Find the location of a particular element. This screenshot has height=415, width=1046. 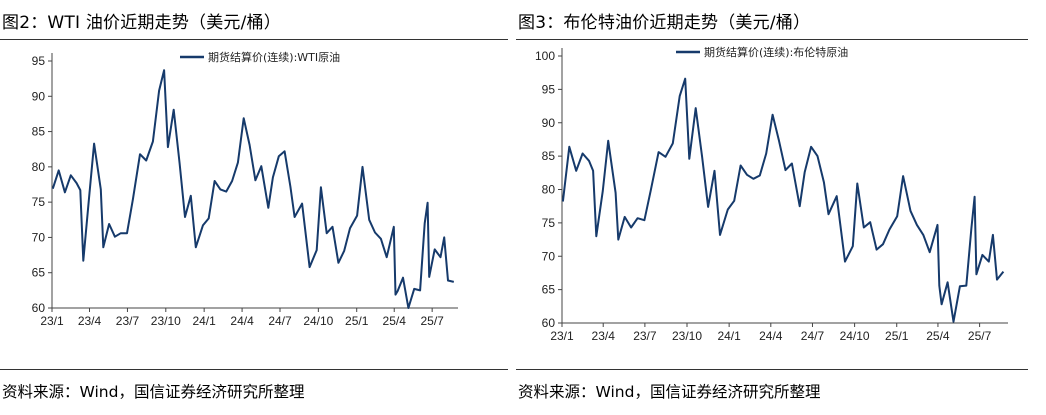

legend-label: 期货结算价(连续):WTI原油 is located at coordinates (274, 57).